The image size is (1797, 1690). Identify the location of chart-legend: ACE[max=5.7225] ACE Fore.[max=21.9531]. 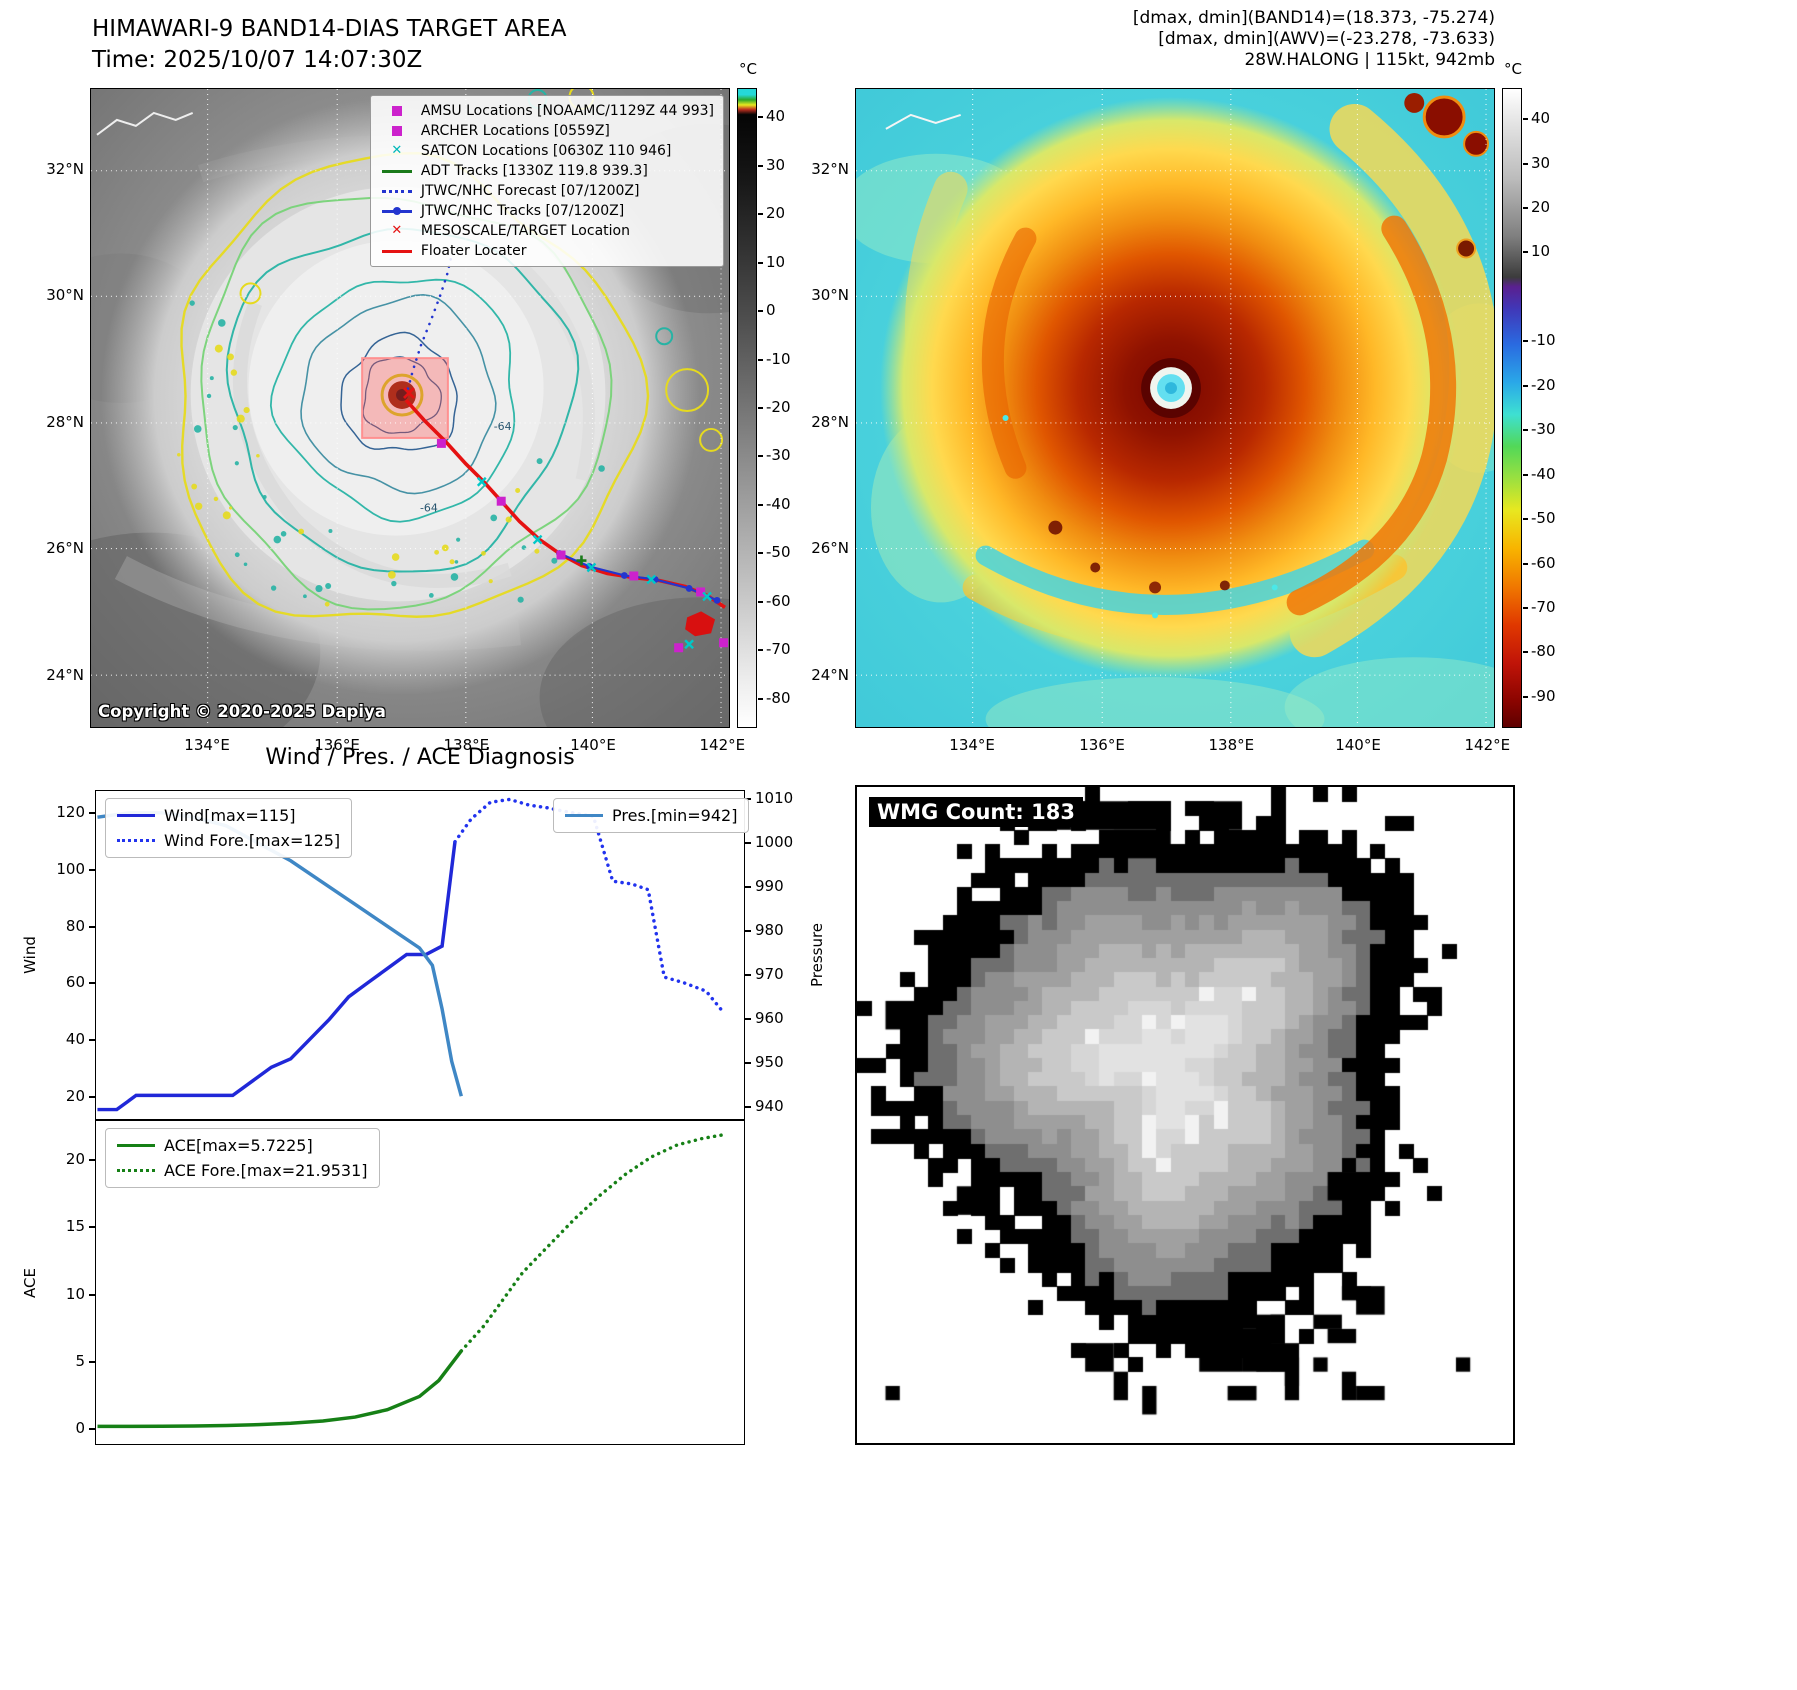
(242, 1158).